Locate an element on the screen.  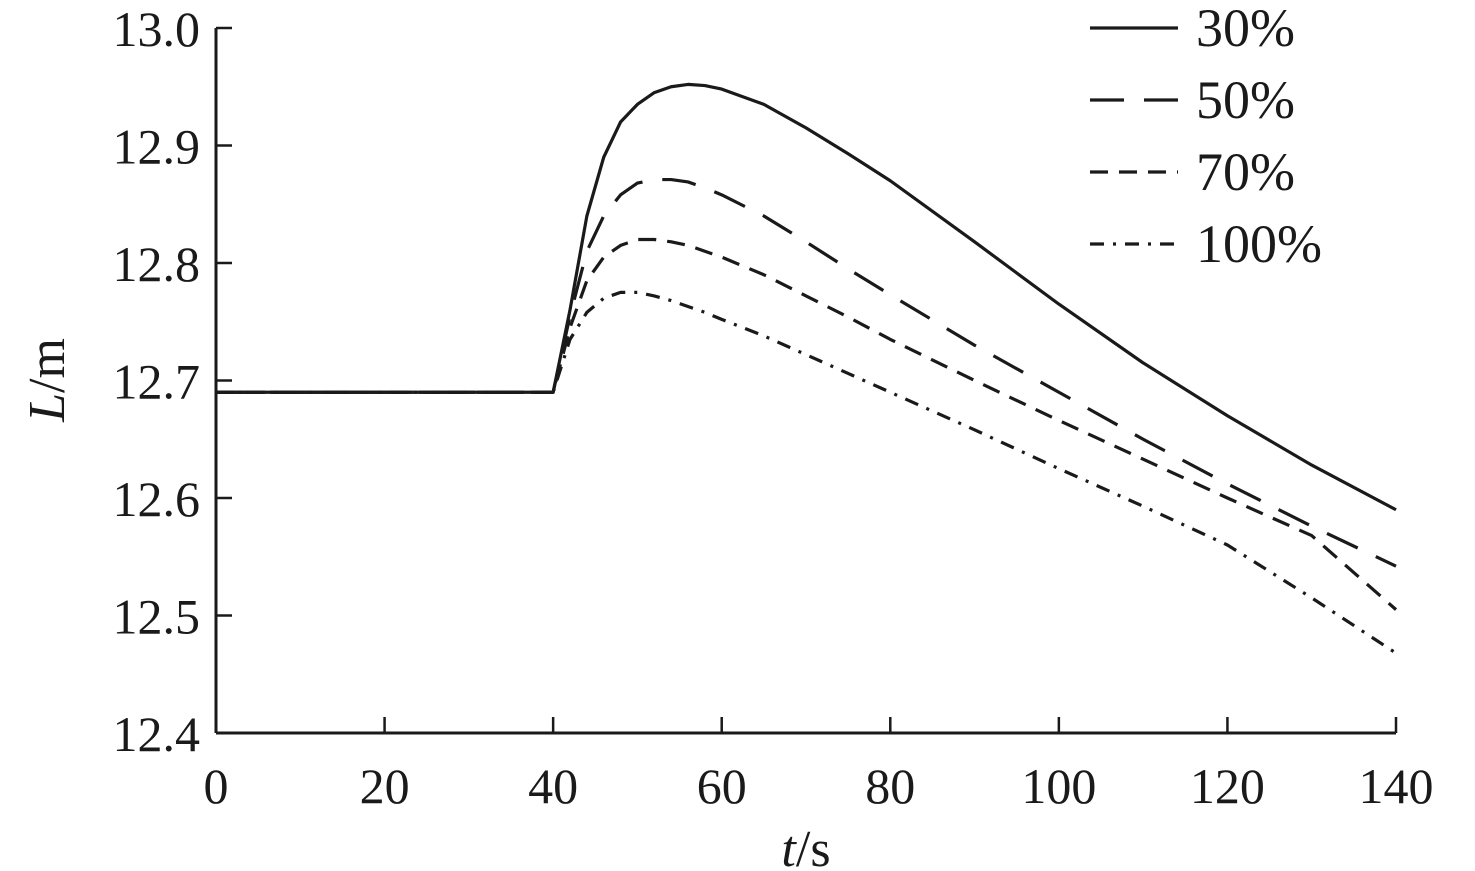
y-axis-title: L/m is located at coordinates (47, 380).